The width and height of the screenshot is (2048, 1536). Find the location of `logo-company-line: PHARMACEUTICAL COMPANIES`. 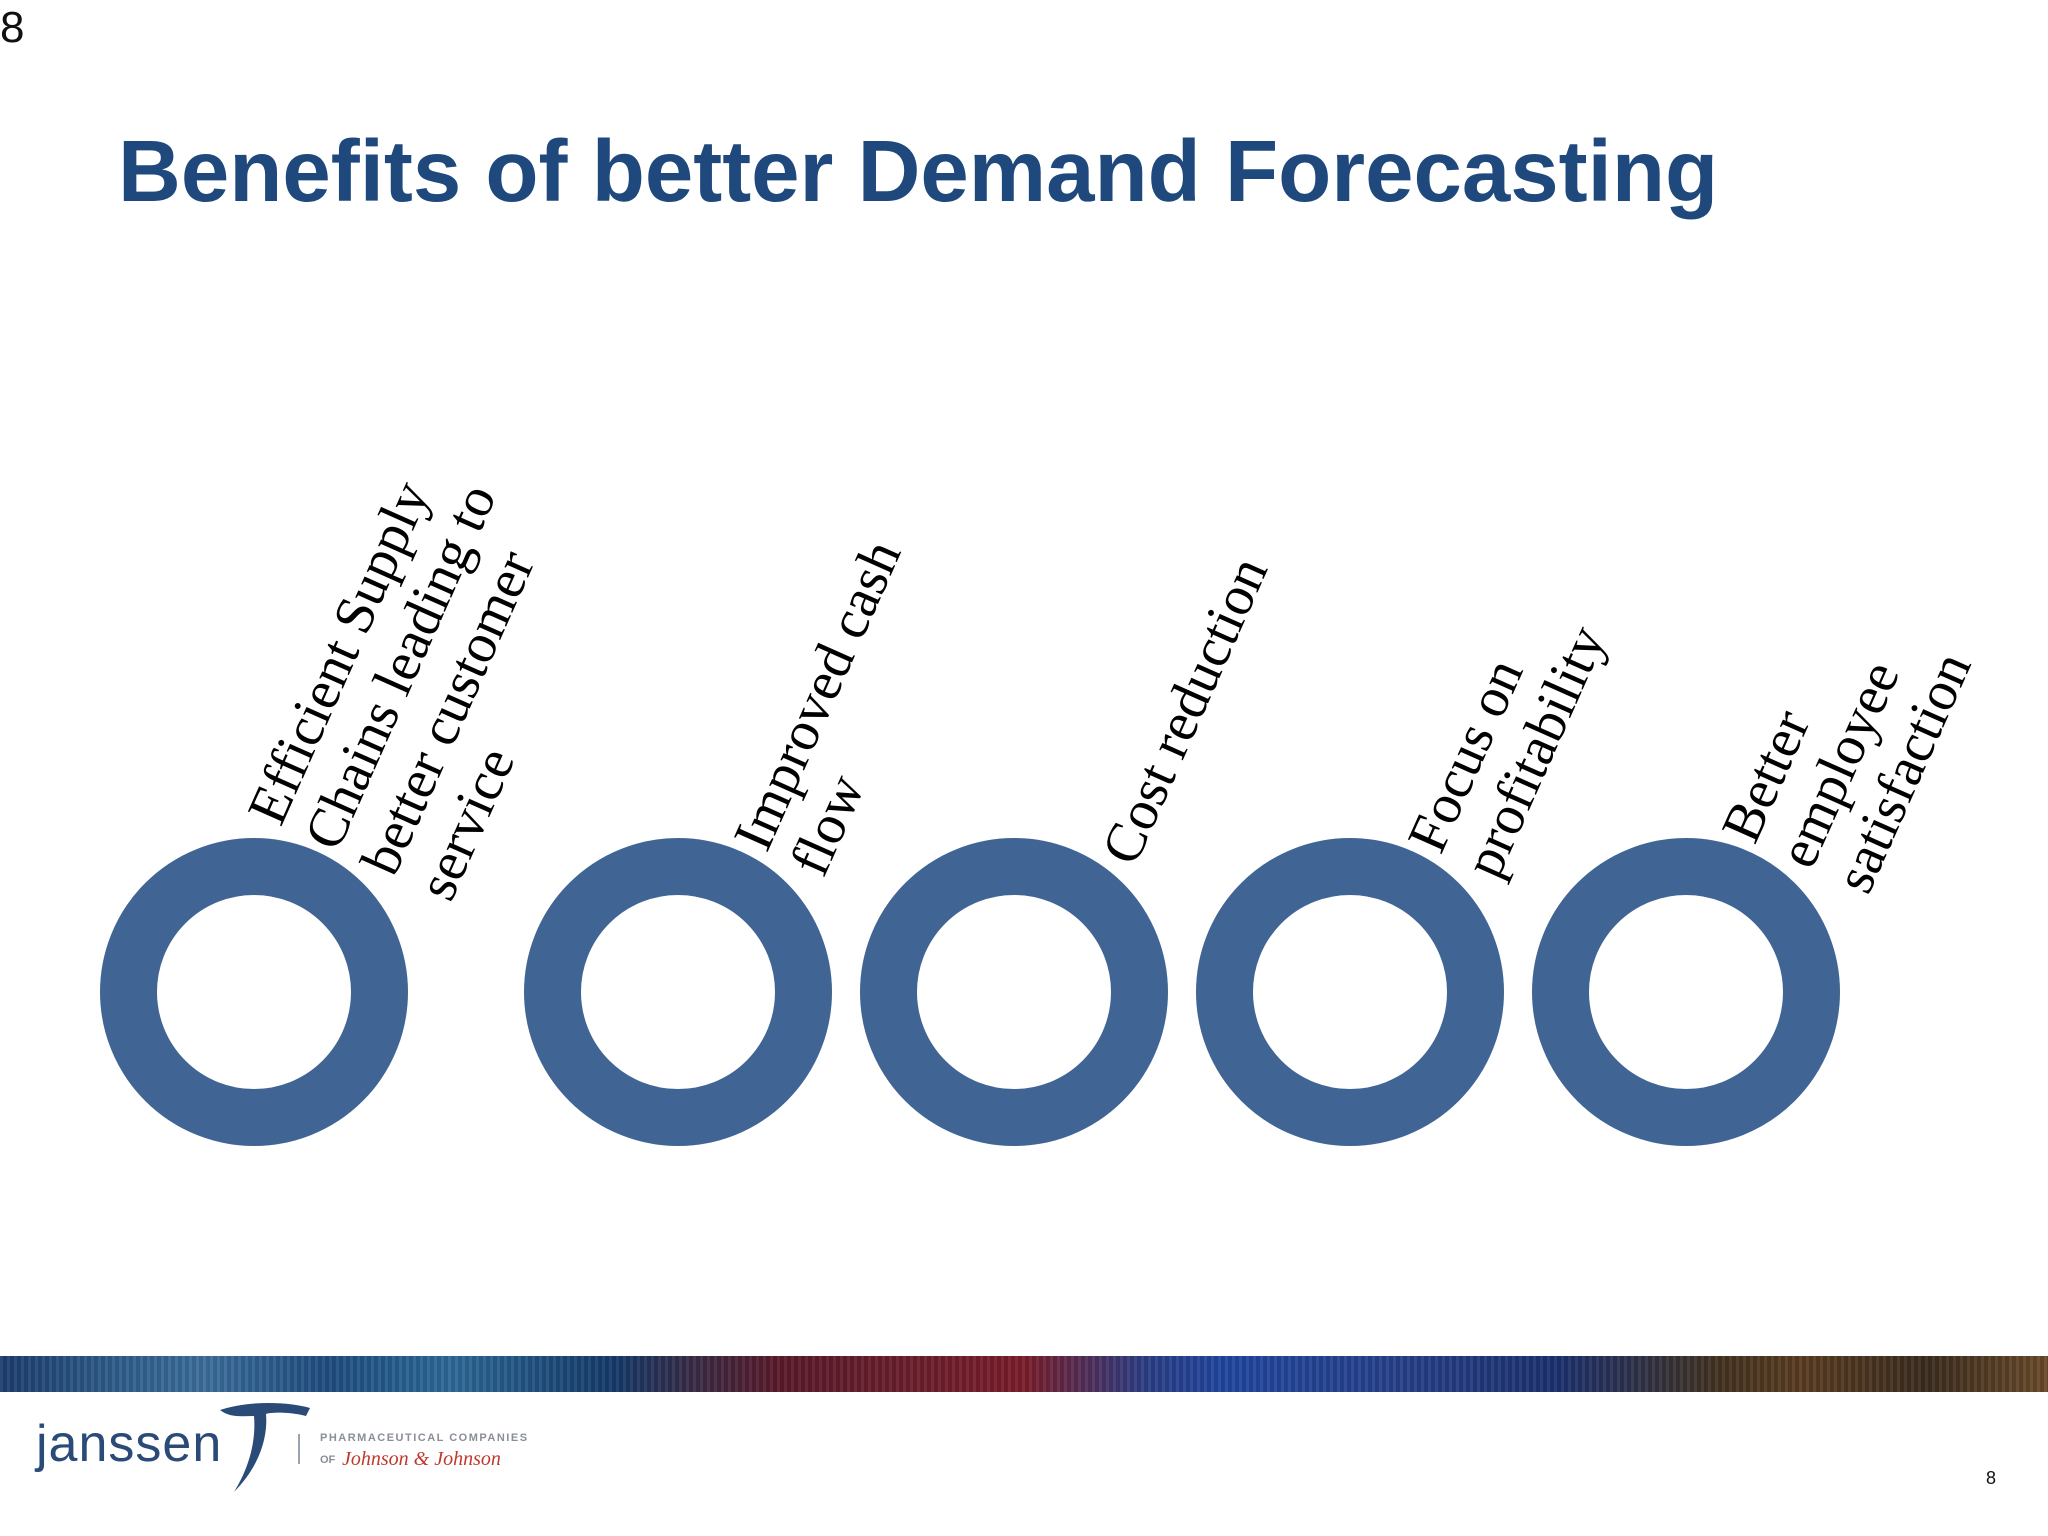

logo-company-line: PHARMACEUTICAL COMPANIES is located at coordinates (424, 1438).